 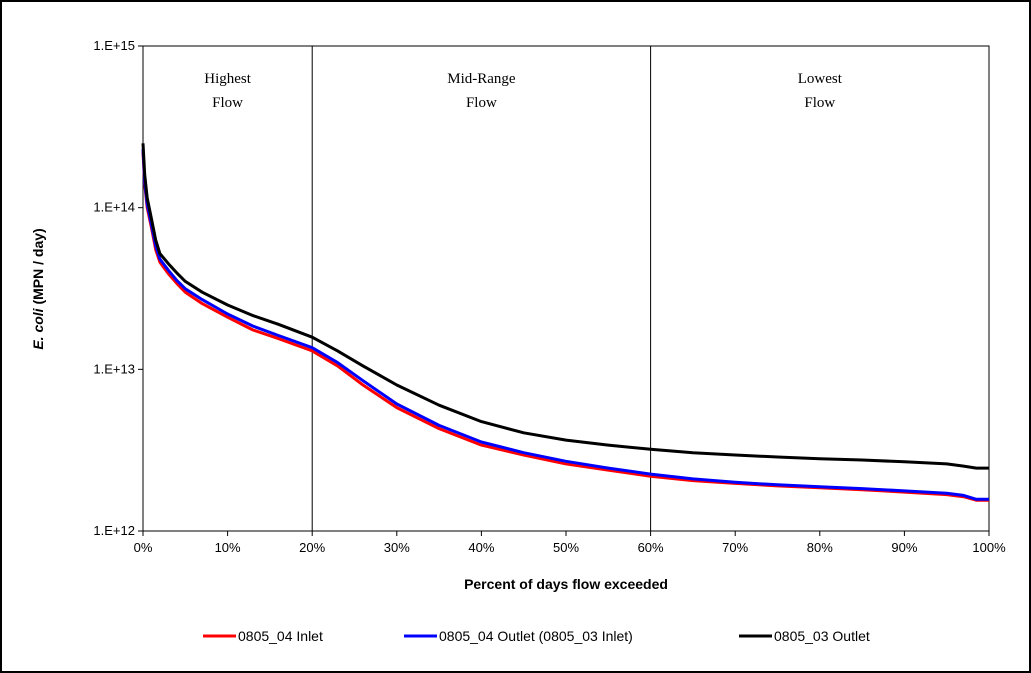 What do you see at coordinates (397, 547) in the screenshot?
I see `x-tick-label: 30%` at bounding box center [397, 547].